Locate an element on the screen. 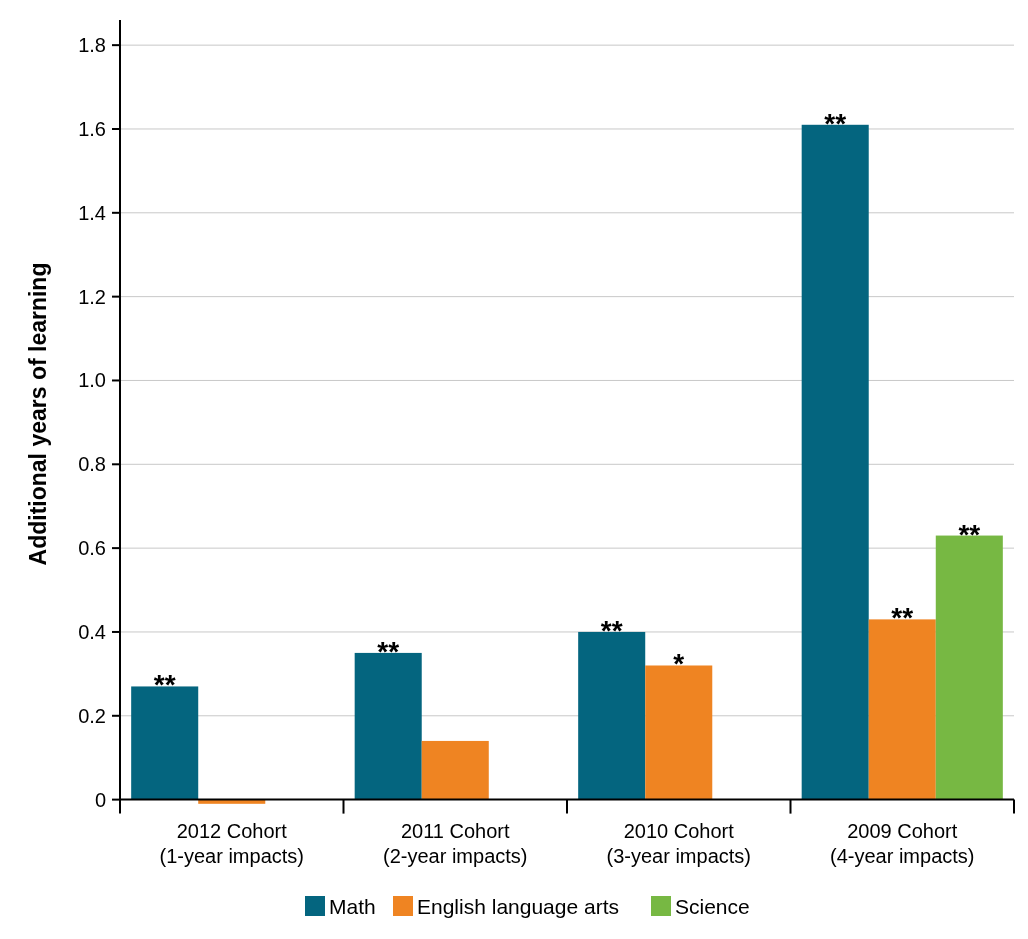 This screenshot has height=939, width=1028. legend-label: English language arts is located at coordinates (518, 906).